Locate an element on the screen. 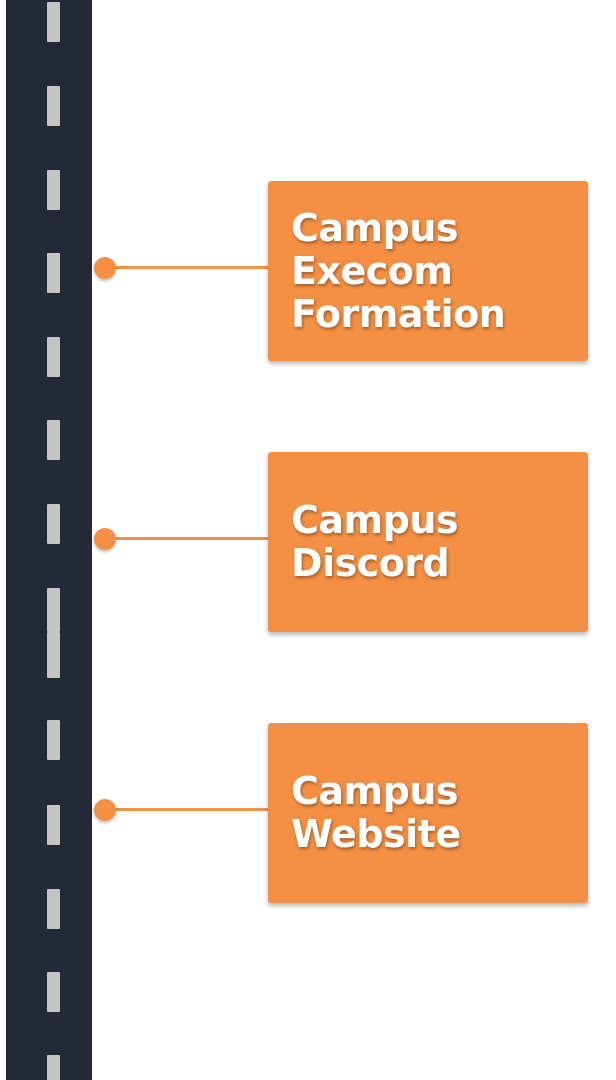  road is located at coordinates (49, 540).